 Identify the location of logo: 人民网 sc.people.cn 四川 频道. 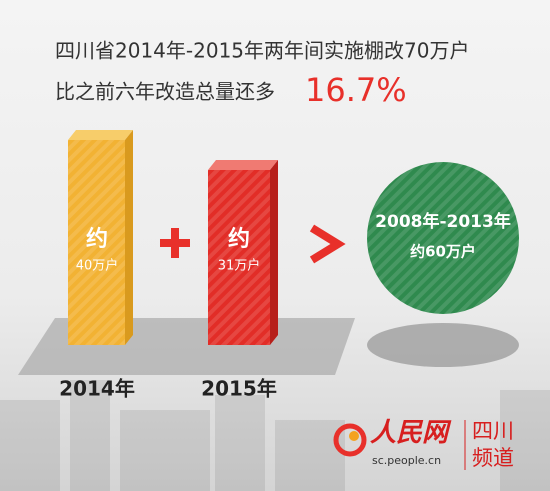
(423, 444).